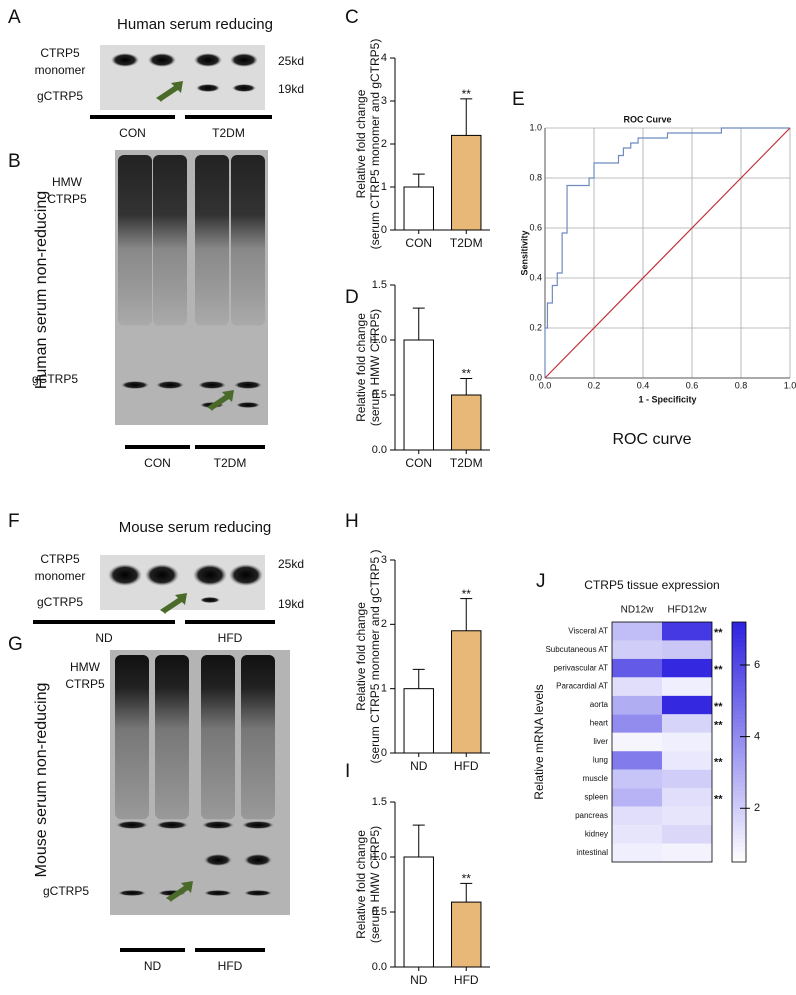 Image resolution: width=796 pixels, height=995 pixels. What do you see at coordinates (576, 649) in the screenshot?
I see `row-label: Subcutaneous AT` at bounding box center [576, 649].